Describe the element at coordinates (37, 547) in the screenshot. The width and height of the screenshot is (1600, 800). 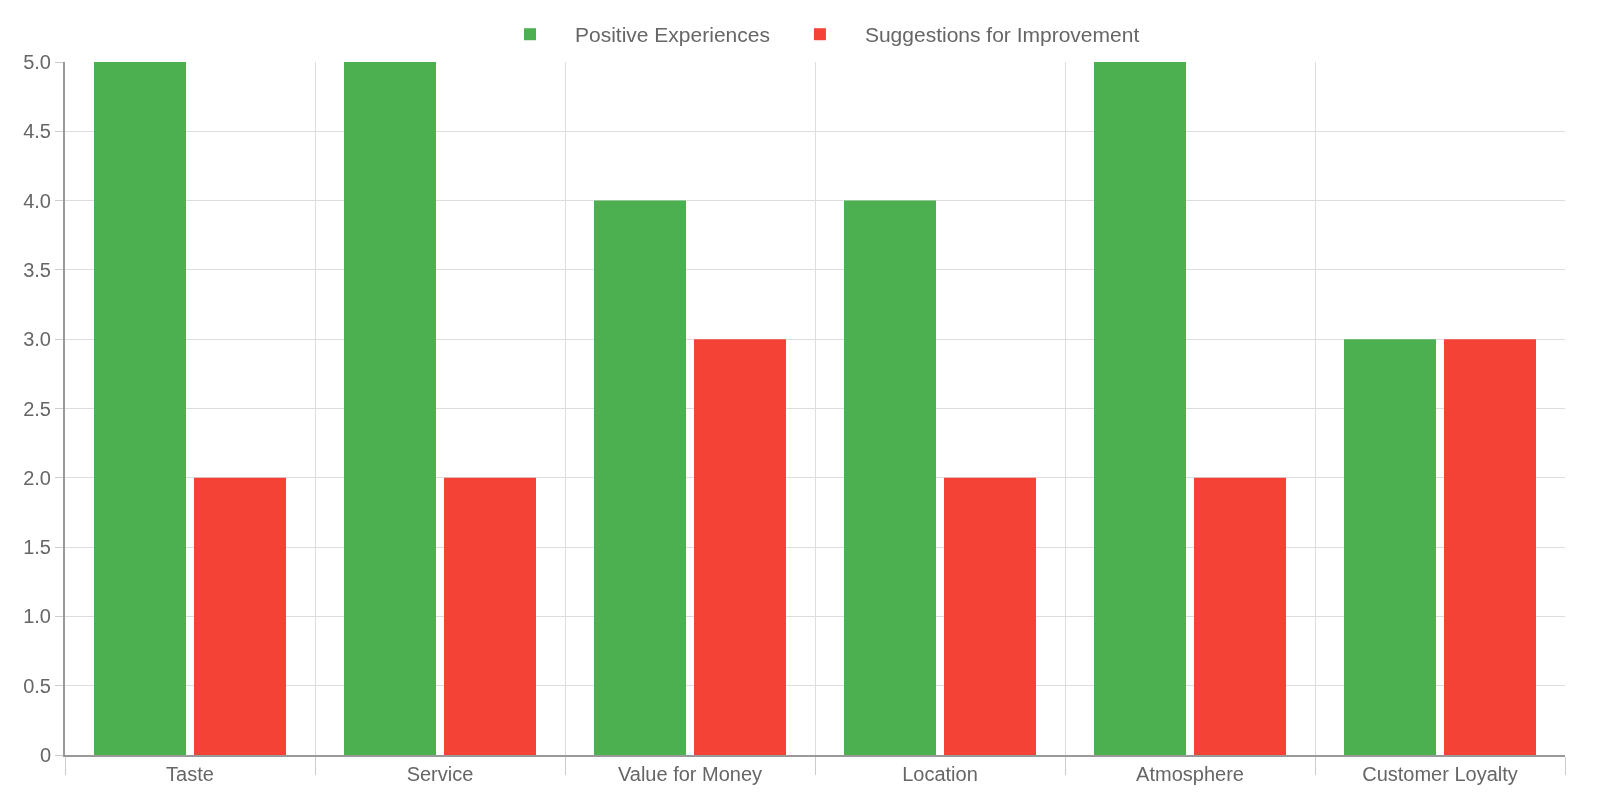
I see `y-tick-label: 1.5` at that location.